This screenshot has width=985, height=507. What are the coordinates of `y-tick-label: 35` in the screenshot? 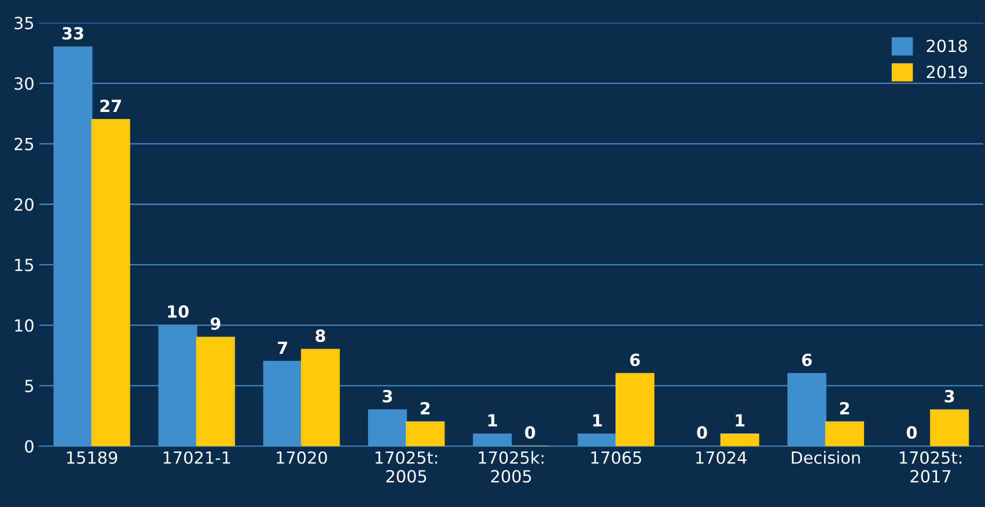 It's located at (24, 23).